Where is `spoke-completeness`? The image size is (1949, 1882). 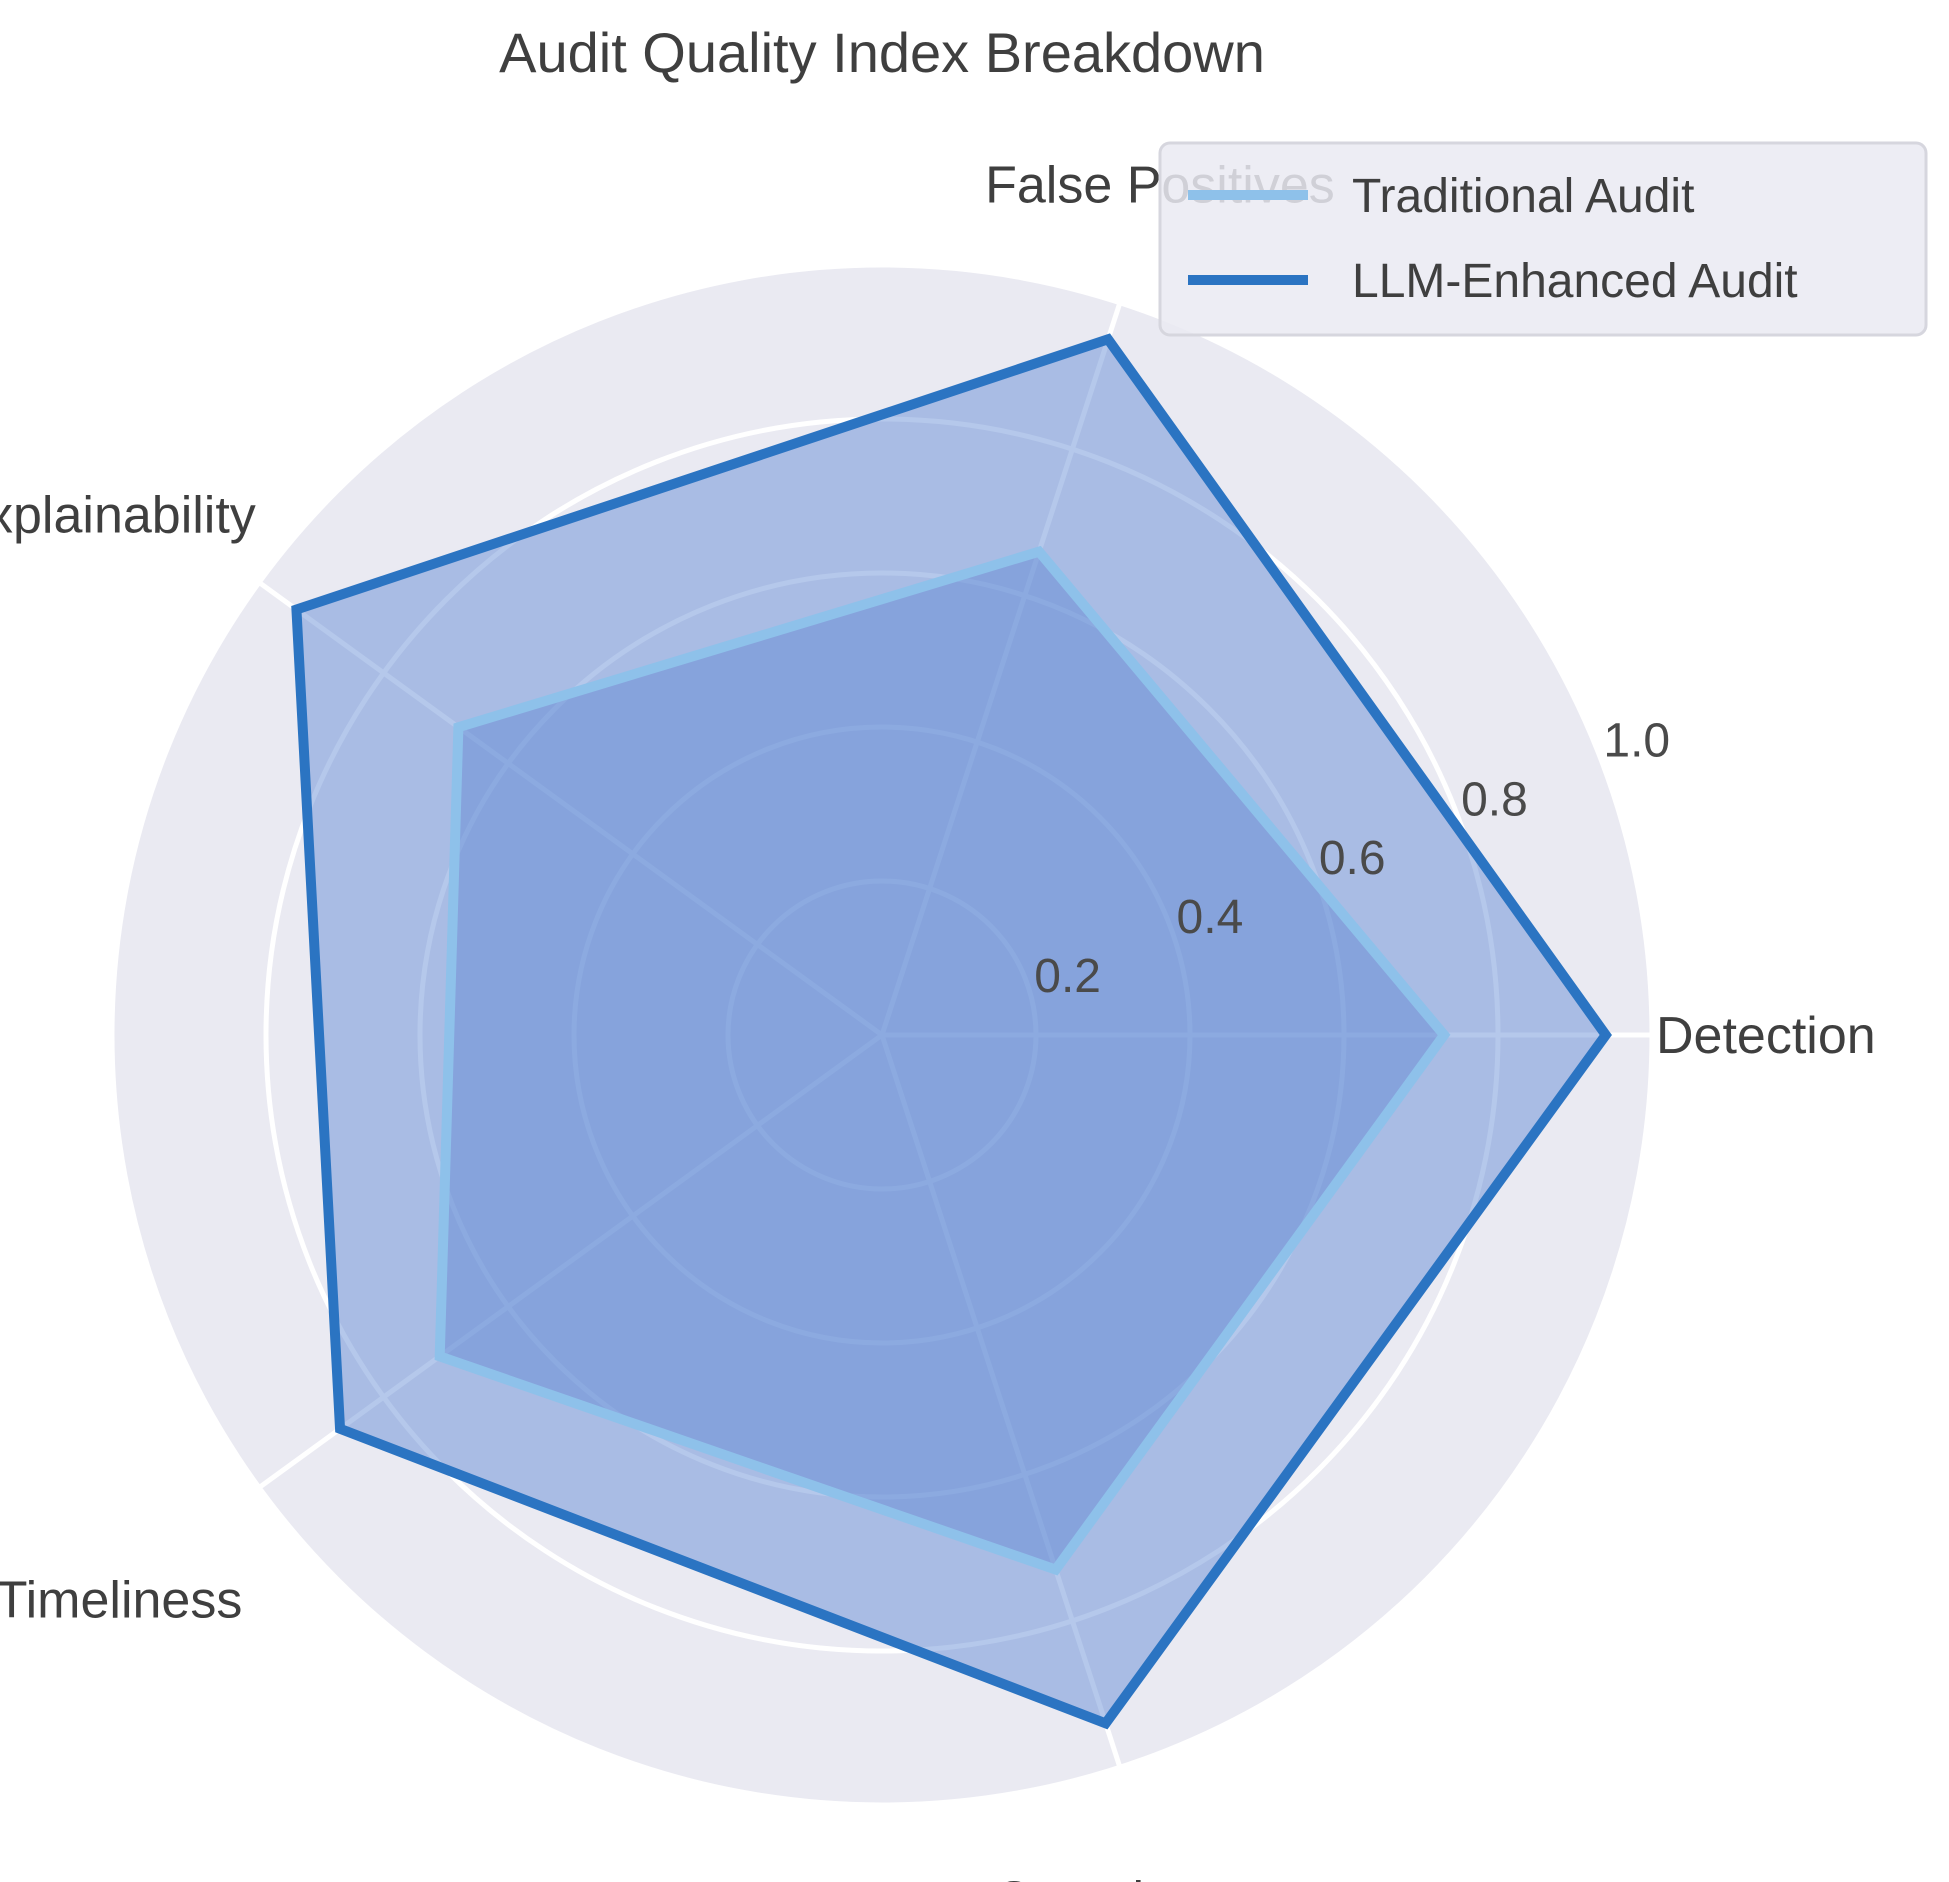
spoke-completeness is located at coordinates (1001, 1401).